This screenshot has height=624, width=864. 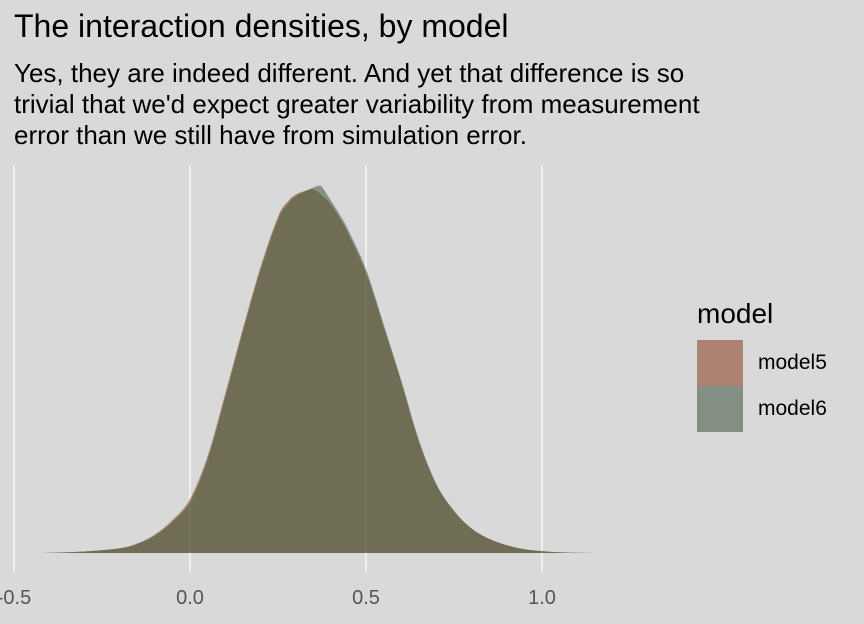 What do you see at coordinates (366, 598) in the screenshot?
I see `x-tick-label: 0.5` at bounding box center [366, 598].